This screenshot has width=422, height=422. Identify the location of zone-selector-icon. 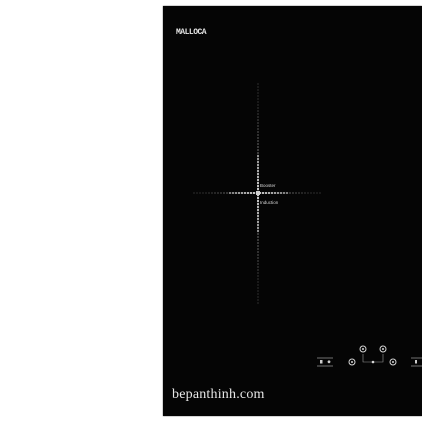
(416, 362).